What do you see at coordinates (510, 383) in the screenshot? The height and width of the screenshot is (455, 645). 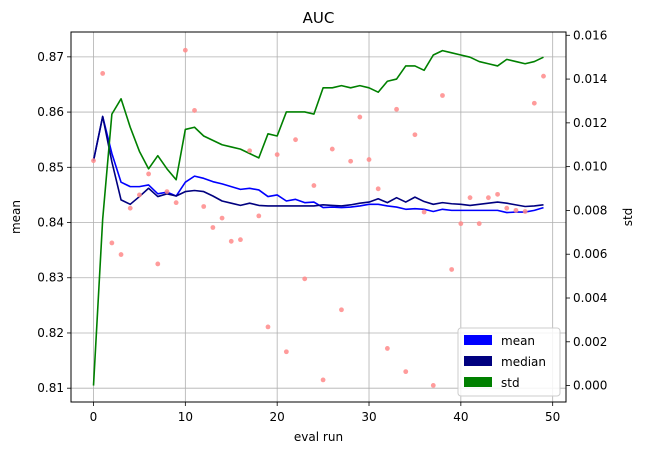 I see `legend-label-std: std` at bounding box center [510, 383].